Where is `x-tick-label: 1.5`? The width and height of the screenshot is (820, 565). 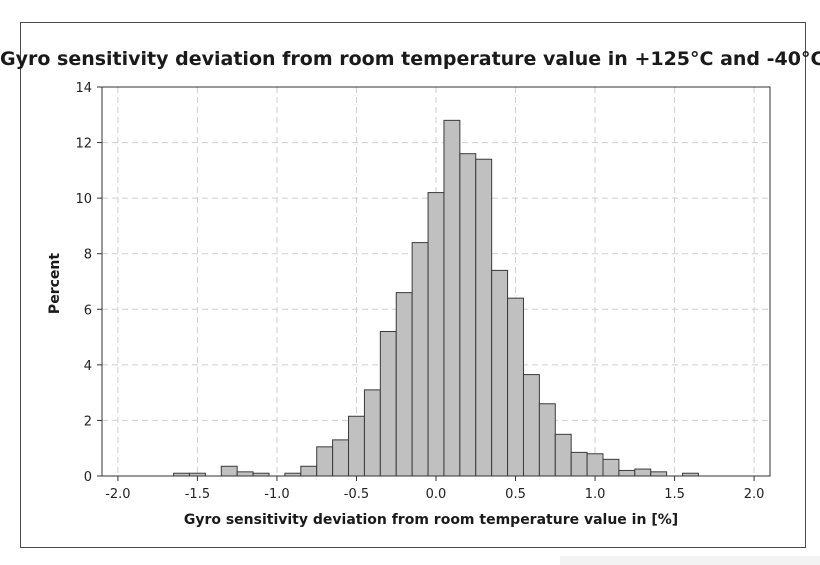 x-tick-label: 1.5 is located at coordinates (674, 494).